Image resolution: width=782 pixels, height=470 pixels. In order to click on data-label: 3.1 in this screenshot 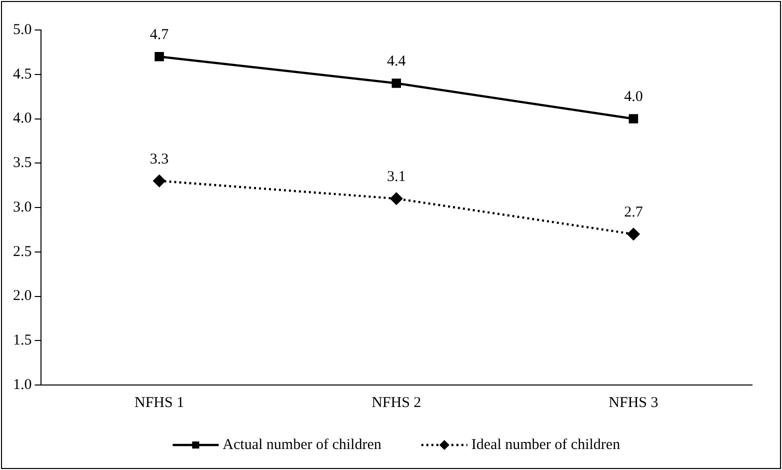, I will do `click(396, 177)`.